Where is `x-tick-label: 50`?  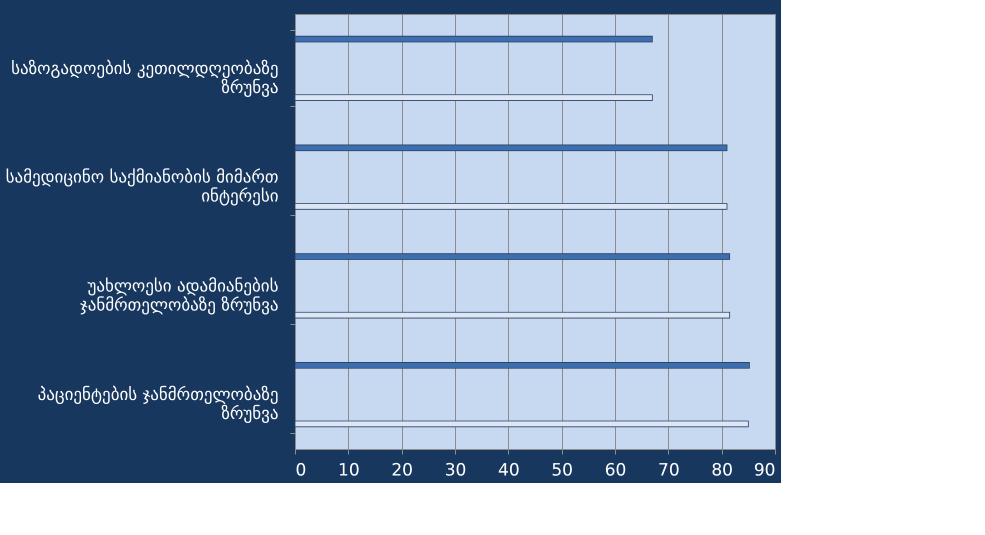
x-tick-label: 50 is located at coordinates (562, 470).